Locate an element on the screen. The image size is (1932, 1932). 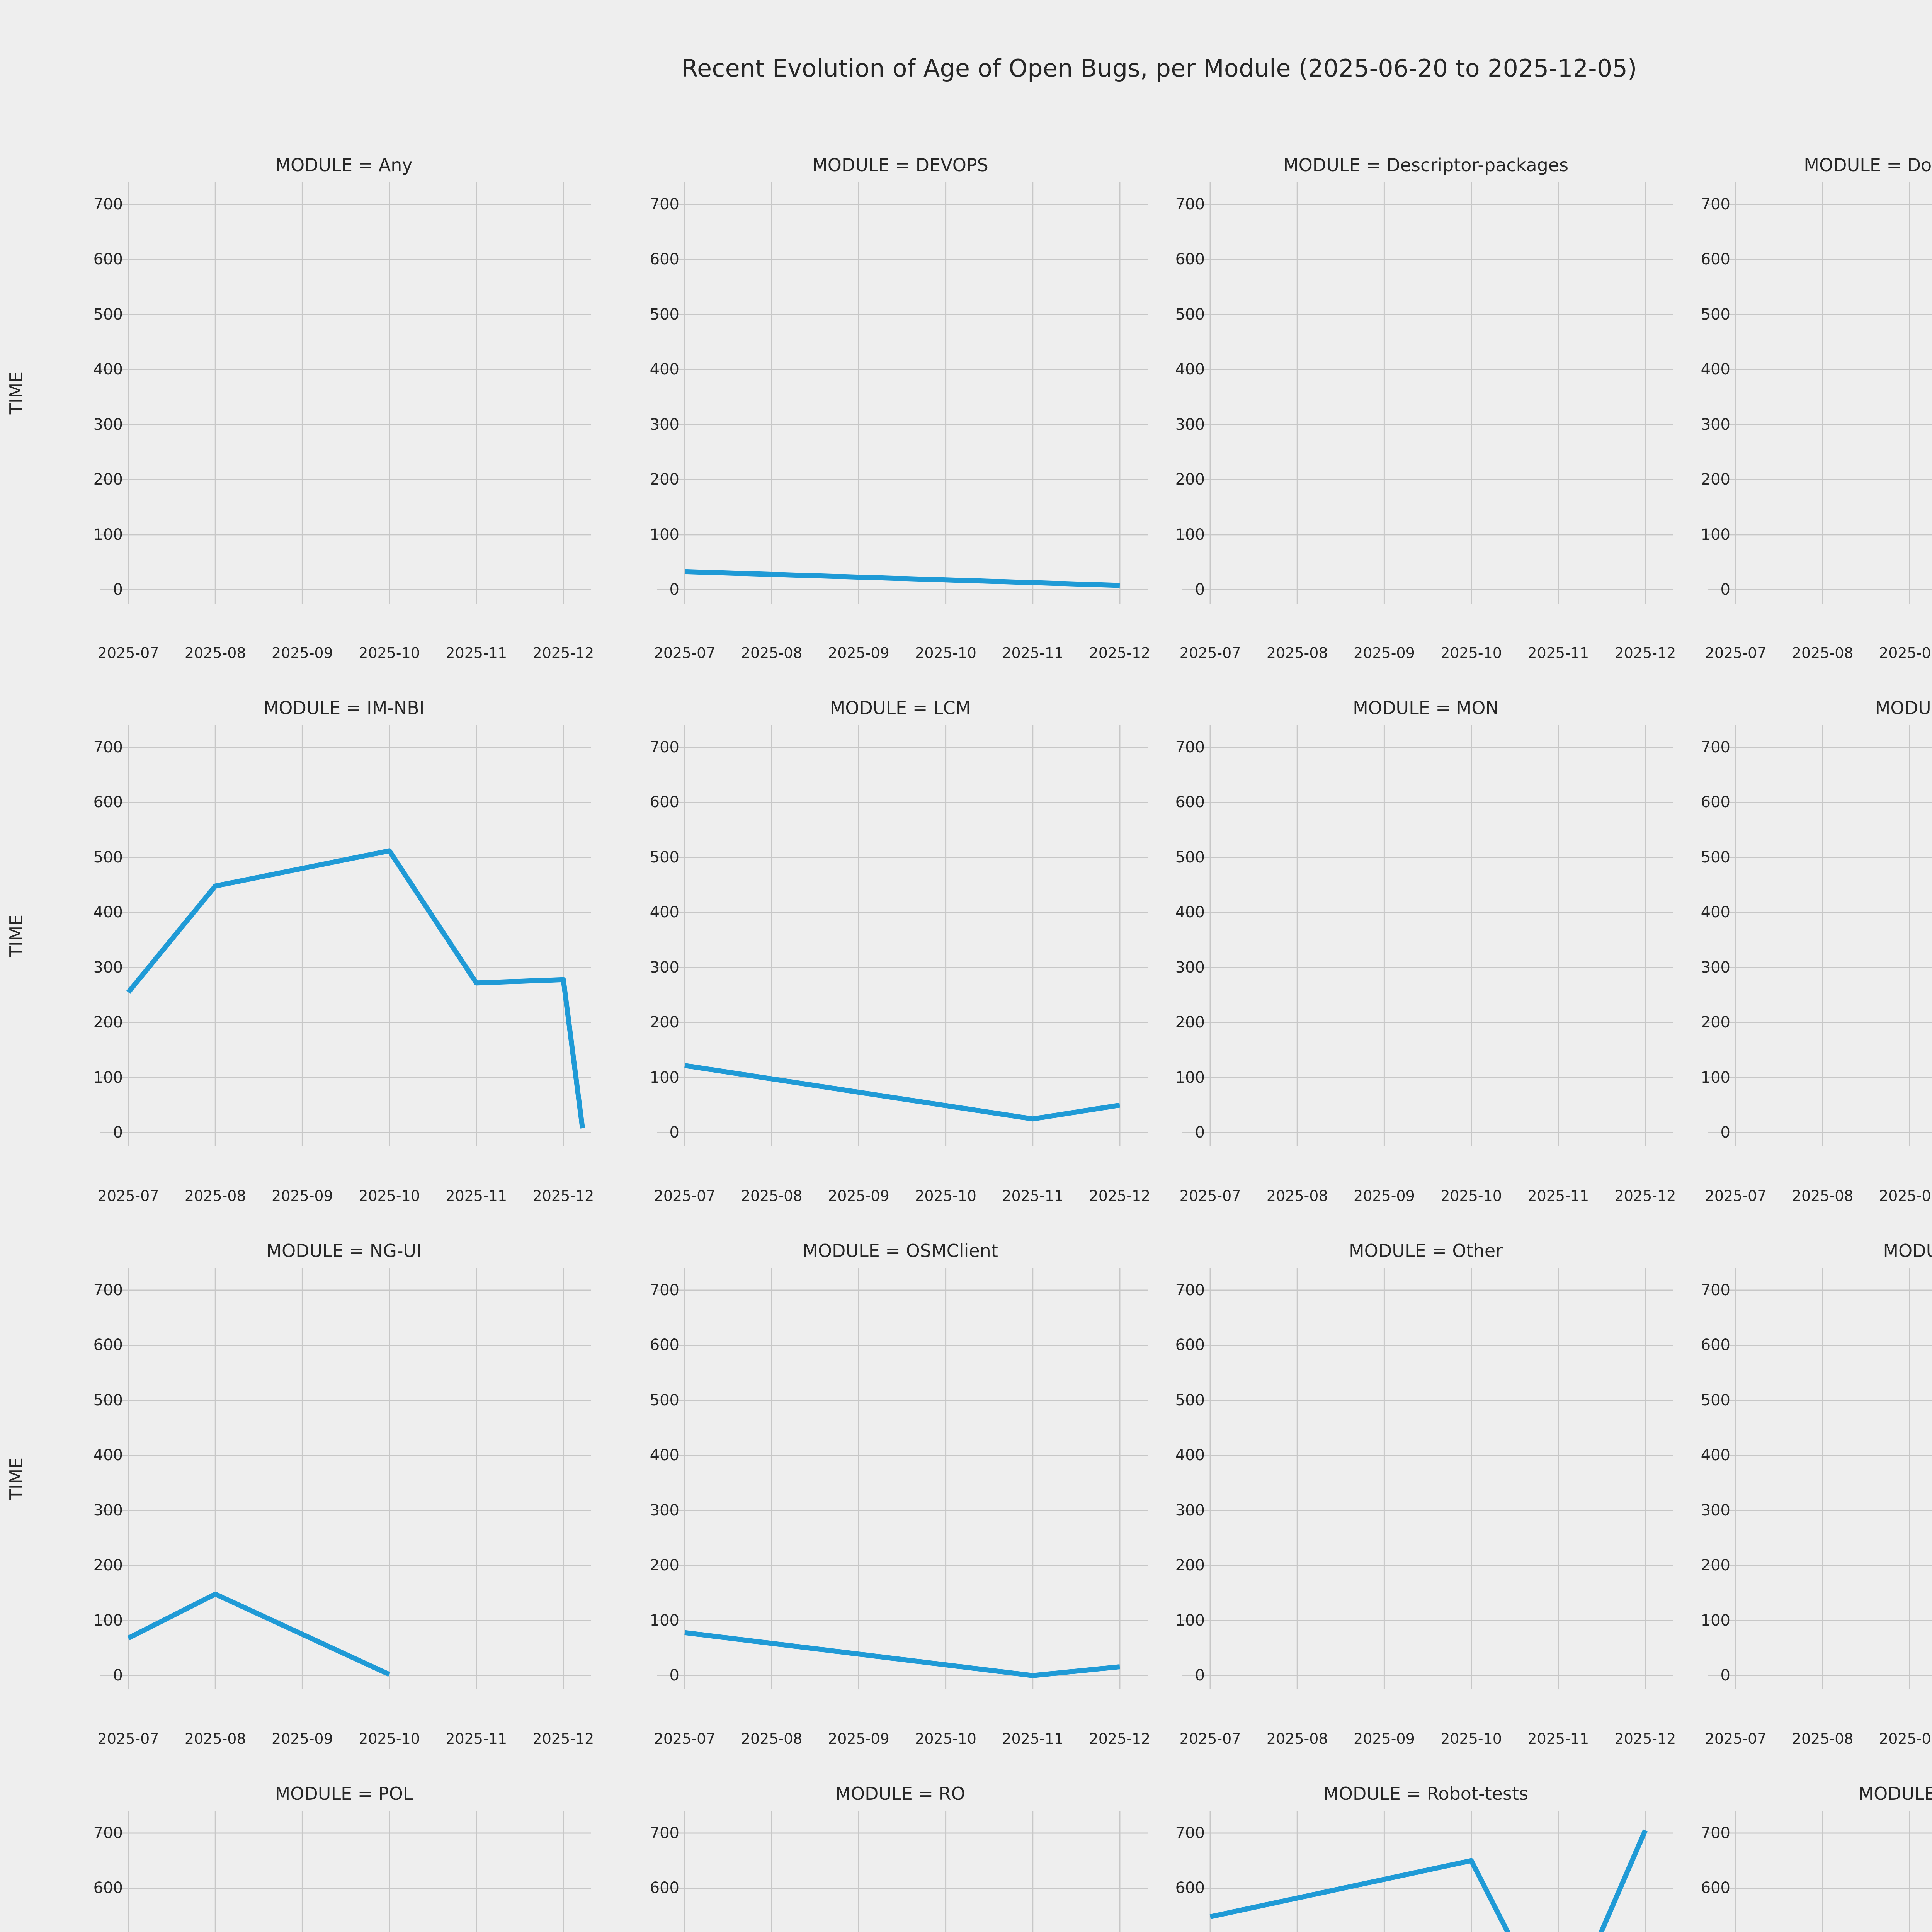
data-line is located at coordinates (1428, 1881).